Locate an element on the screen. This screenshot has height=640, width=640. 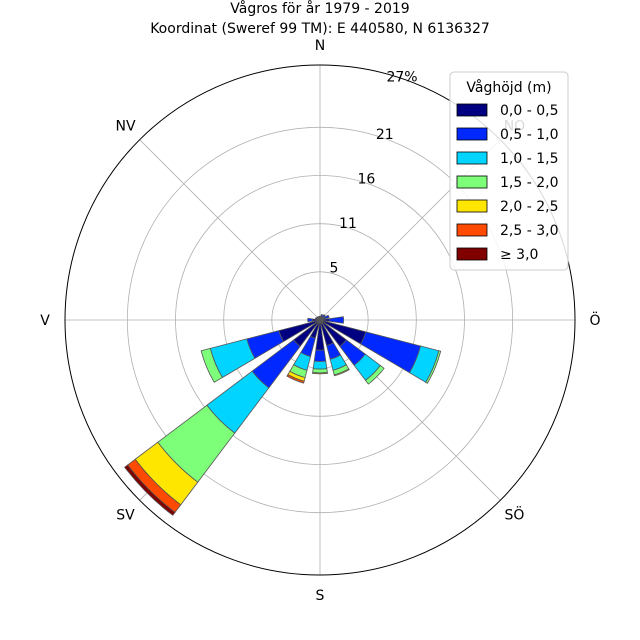
direction-label: S is located at coordinates (320, 596).